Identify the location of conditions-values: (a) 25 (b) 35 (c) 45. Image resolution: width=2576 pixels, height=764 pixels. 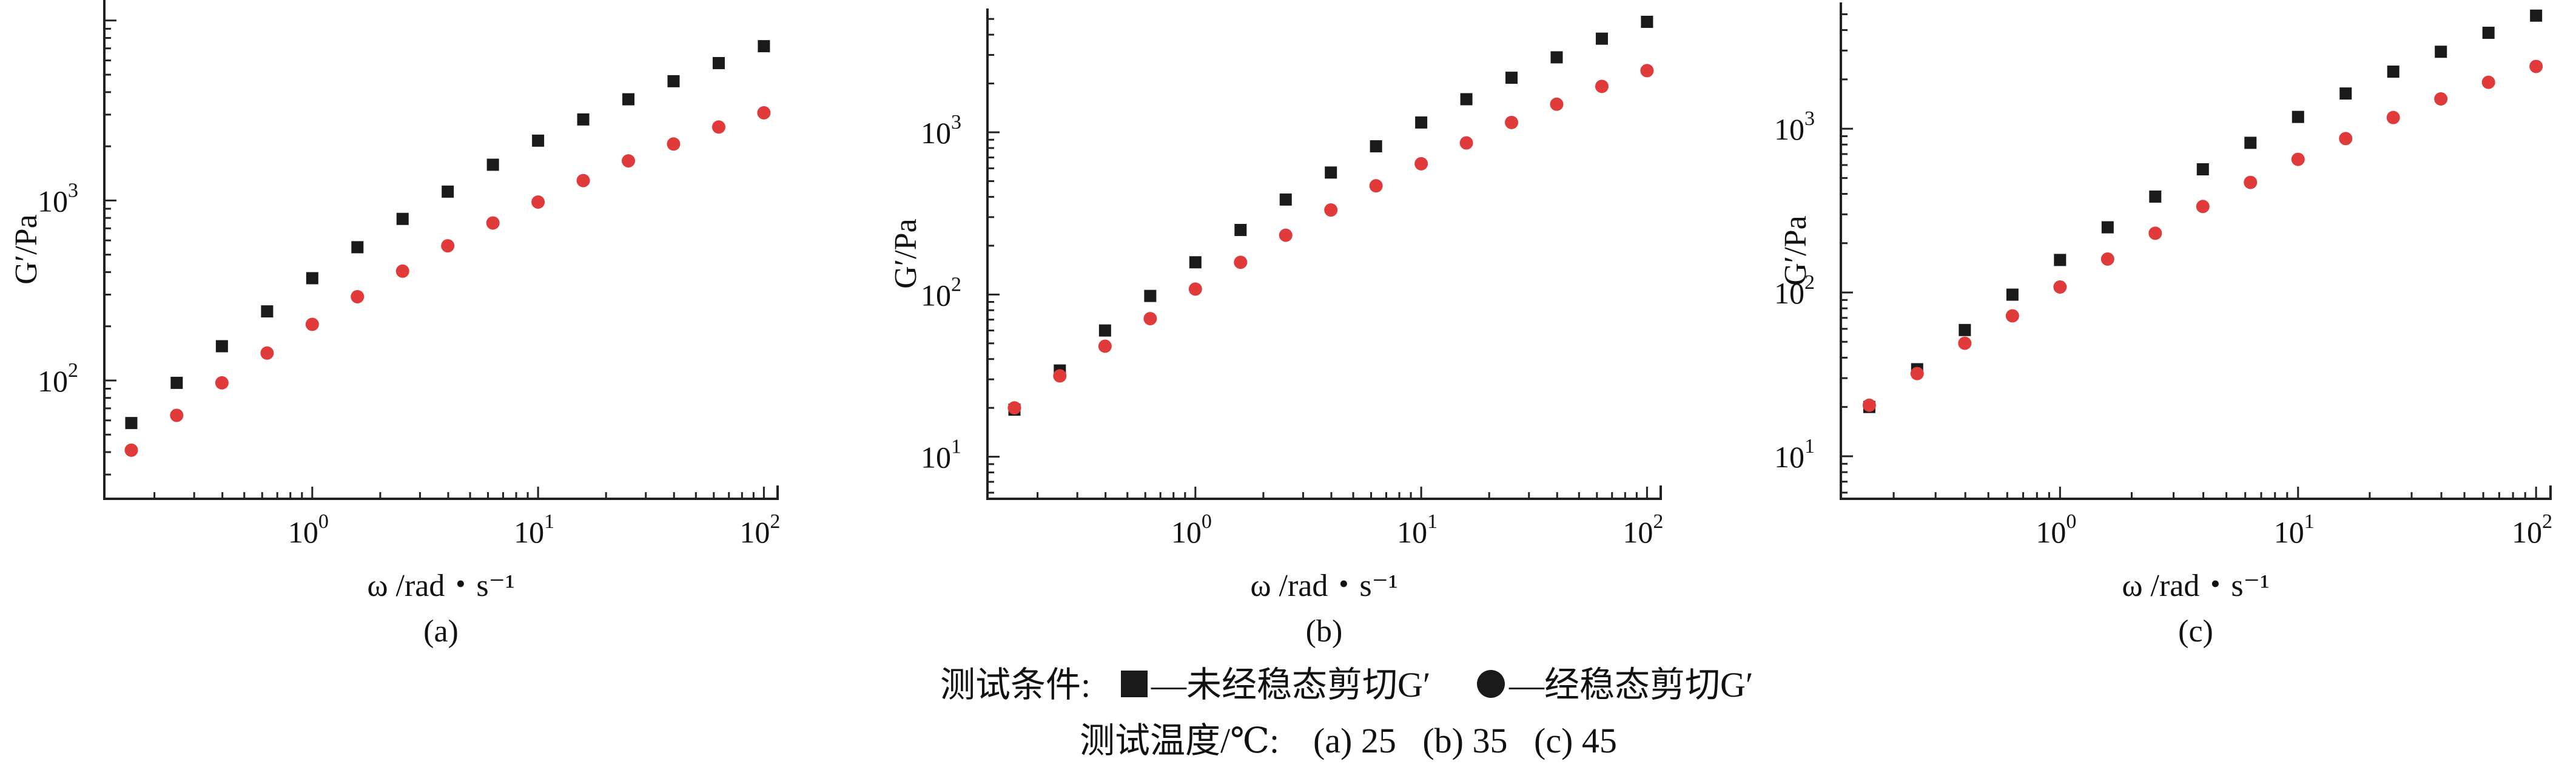
(1465, 740).